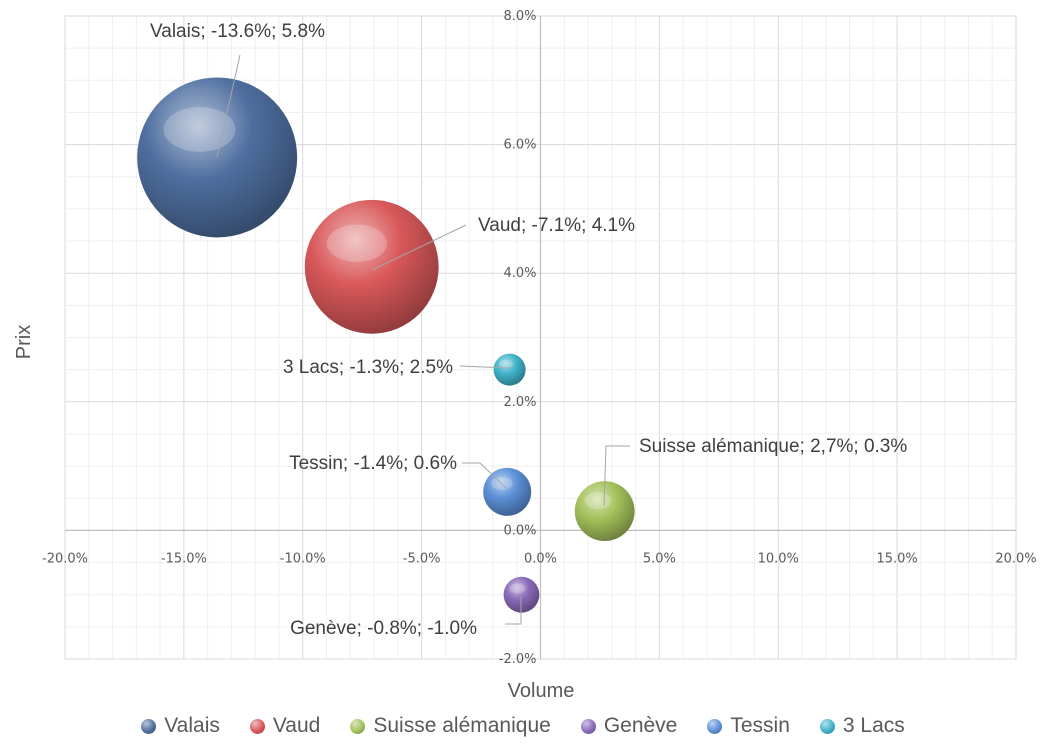 Image resolution: width=1046 pixels, height=749 pixels. I want to click on x-axis-title: Volume, so click(541, 691).